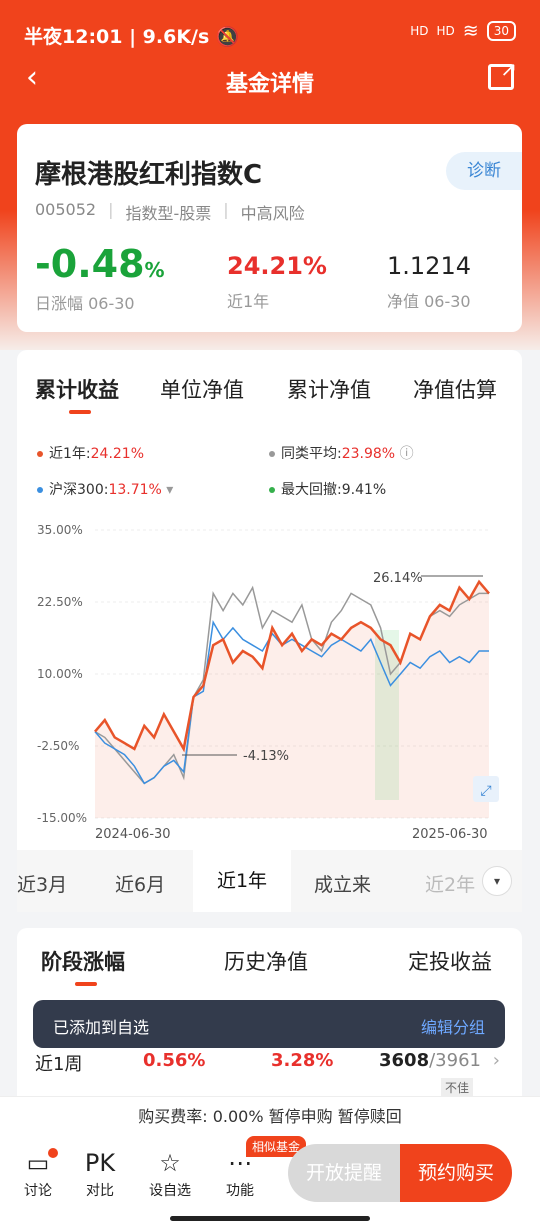 Image resolution: width=540 pixels, height=1230 pixels. I want to click on y-tick-label: -2.50%, so click(58, 746).